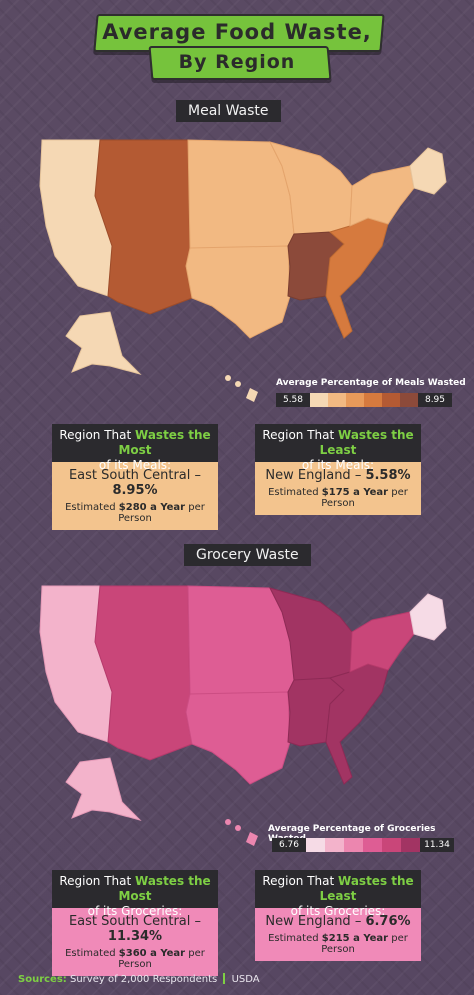 Image resolution: width=474 pixels, height=995 pixels. I want to click on card-region: New England – 6.76%, so click(338, 921).